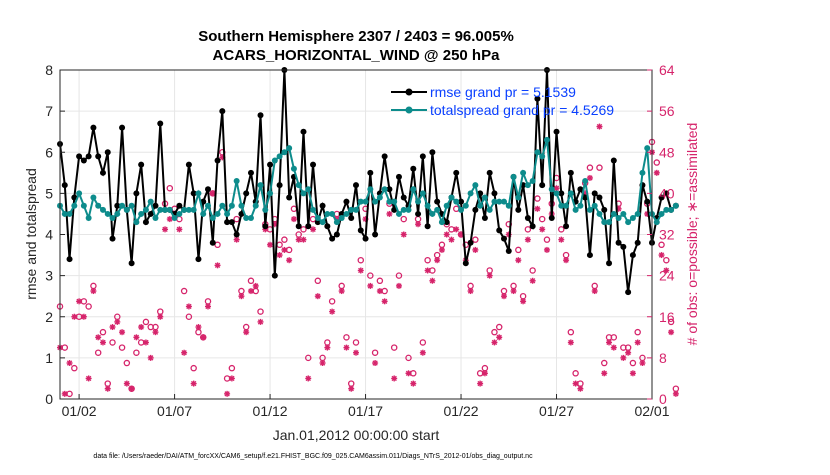 The height and width of the screenshot is (475, 830). What do you see at coordinates (651, 411) in the screenshot?
I see `x-tick-label: 02/01` at bounding box center [651, 411].